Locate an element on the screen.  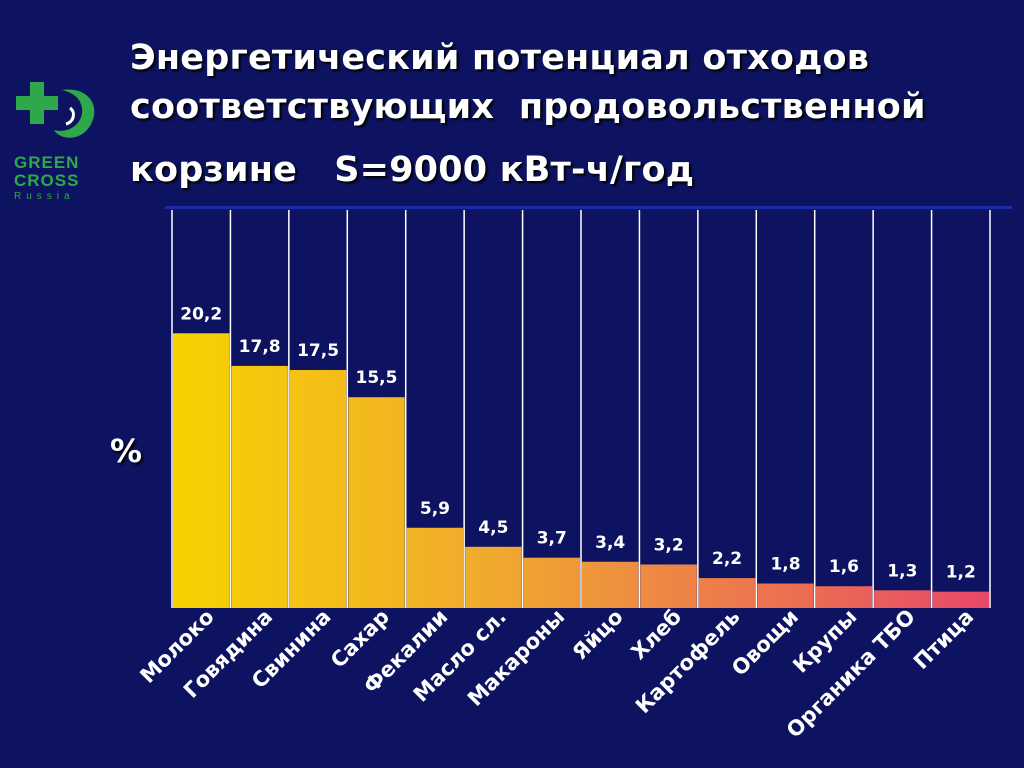
data-label-9: 2,2 is located at coordinates (727, 559).